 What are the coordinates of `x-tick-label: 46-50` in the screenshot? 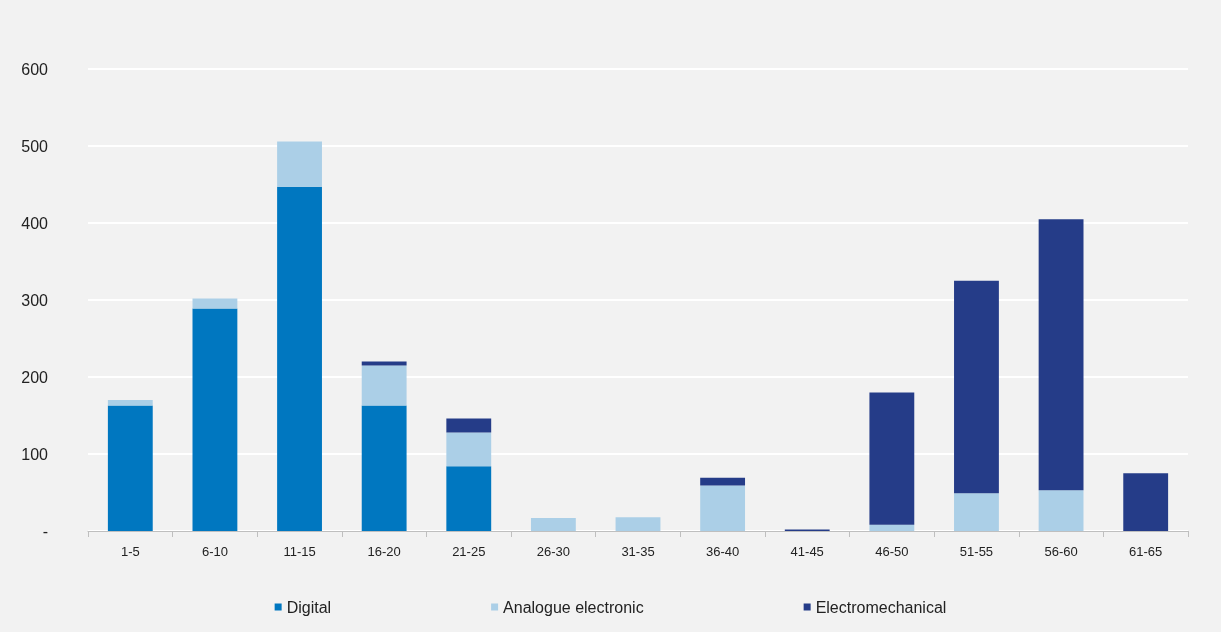 It's located at (892, 551).